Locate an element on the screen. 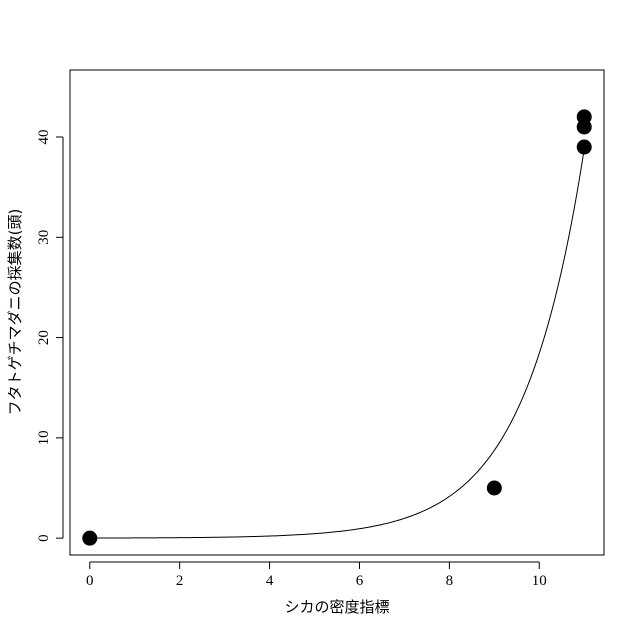 This screenshot has height=640, width=640. y-tick-label: 0 is located at coordinates (44, 538).